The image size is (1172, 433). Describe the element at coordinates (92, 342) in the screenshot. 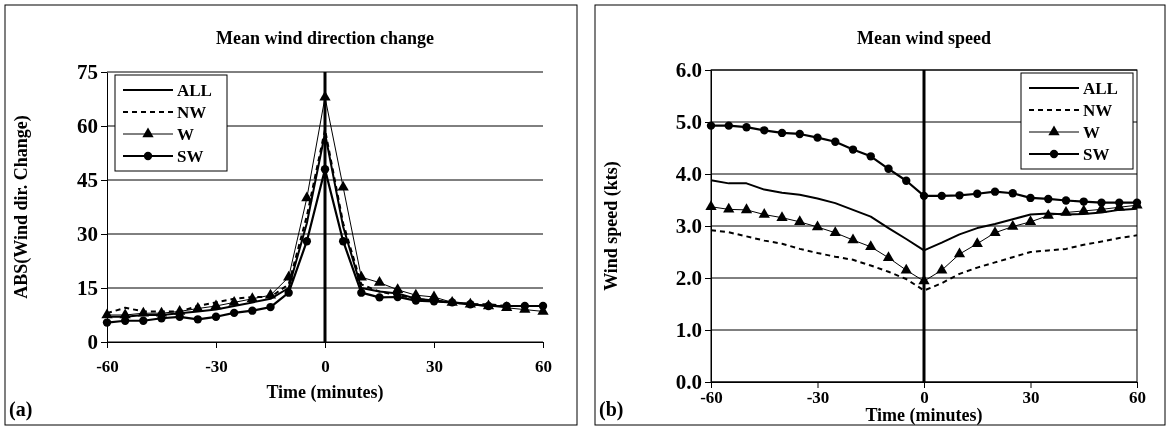

I see `y-tick-label: 0` at that location.